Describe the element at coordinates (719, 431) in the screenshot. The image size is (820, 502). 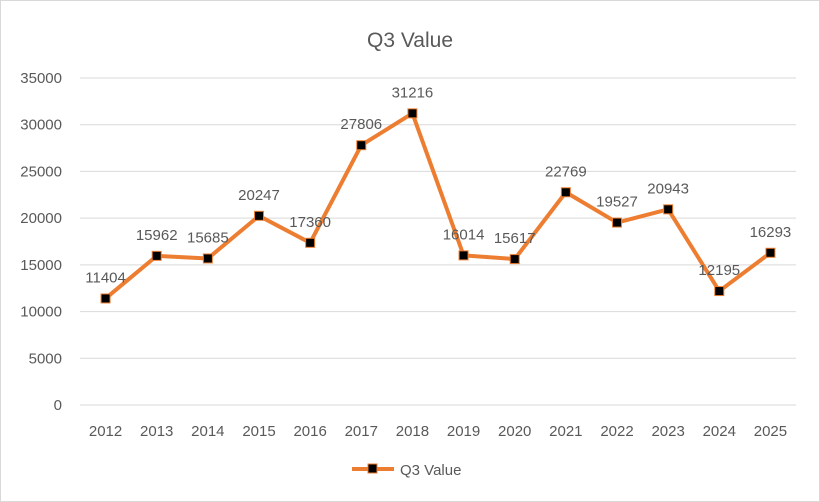
I see `x-tick-label: 2024` at that location.